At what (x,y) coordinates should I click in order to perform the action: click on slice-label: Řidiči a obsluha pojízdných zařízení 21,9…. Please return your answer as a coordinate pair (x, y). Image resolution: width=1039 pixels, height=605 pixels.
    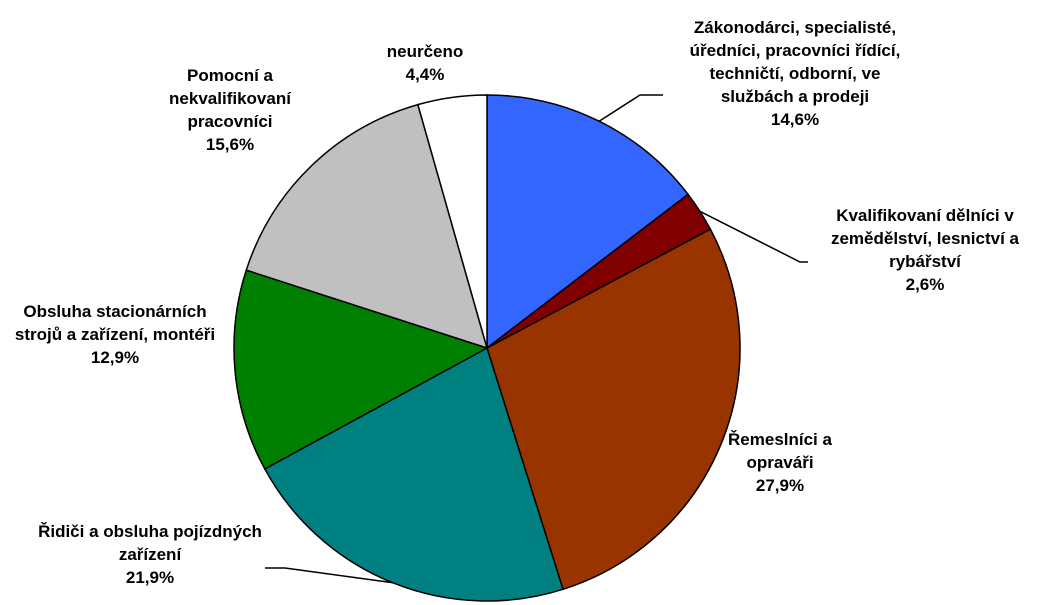
    Looking at the image, I should click on (150, 554).